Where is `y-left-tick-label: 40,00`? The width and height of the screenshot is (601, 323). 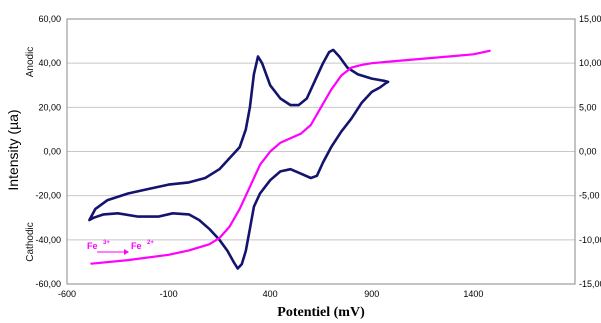
y-left-tick-label: 40,00 is located at coordinates (49, 63).